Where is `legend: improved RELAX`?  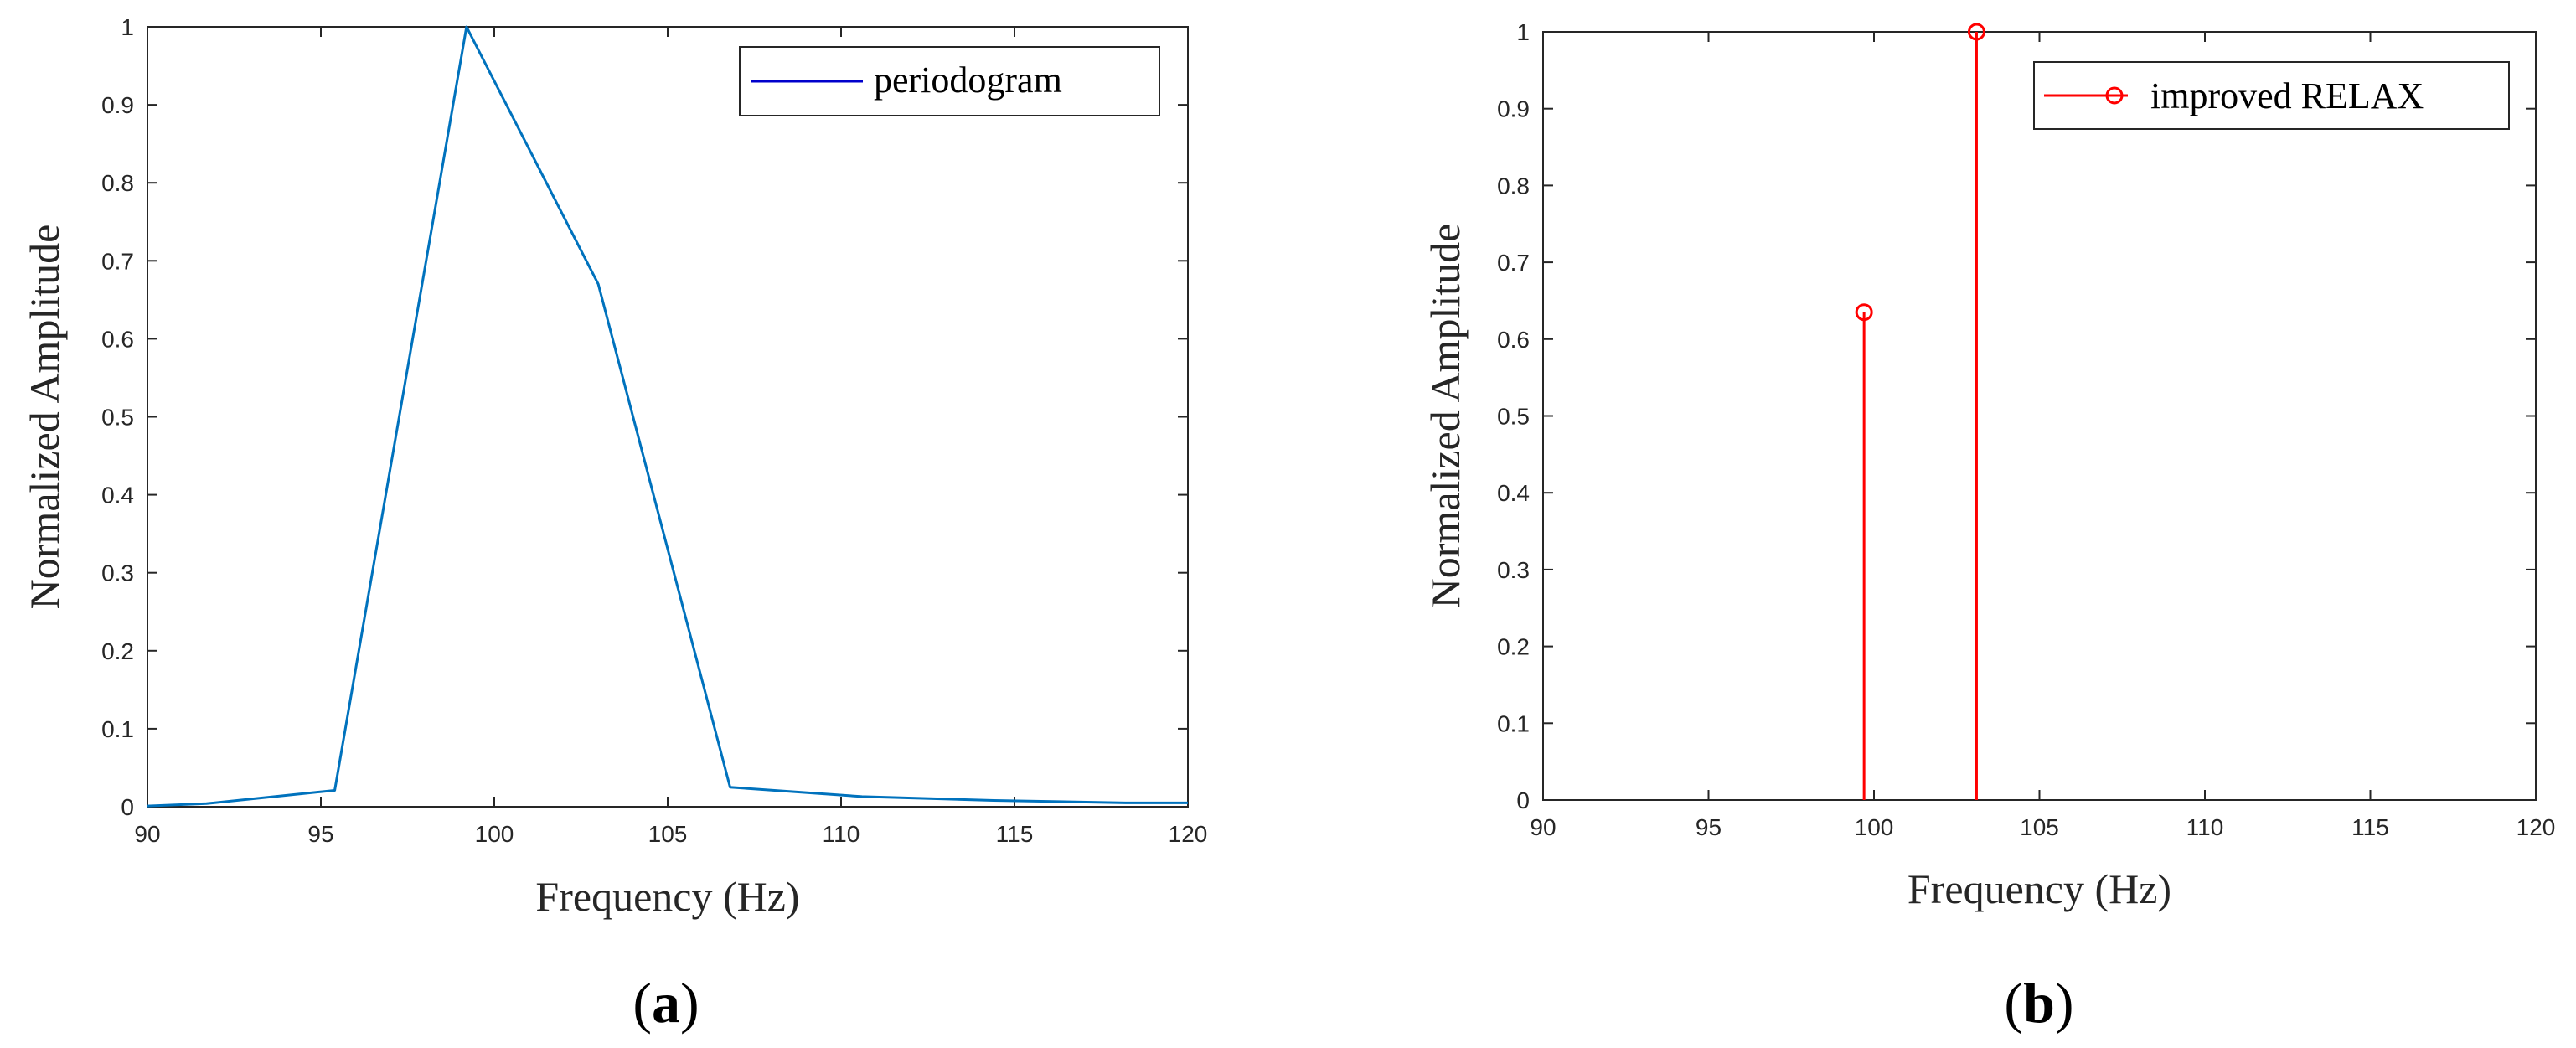
legend: improved RELAX is located at coordinates (2271, 95).